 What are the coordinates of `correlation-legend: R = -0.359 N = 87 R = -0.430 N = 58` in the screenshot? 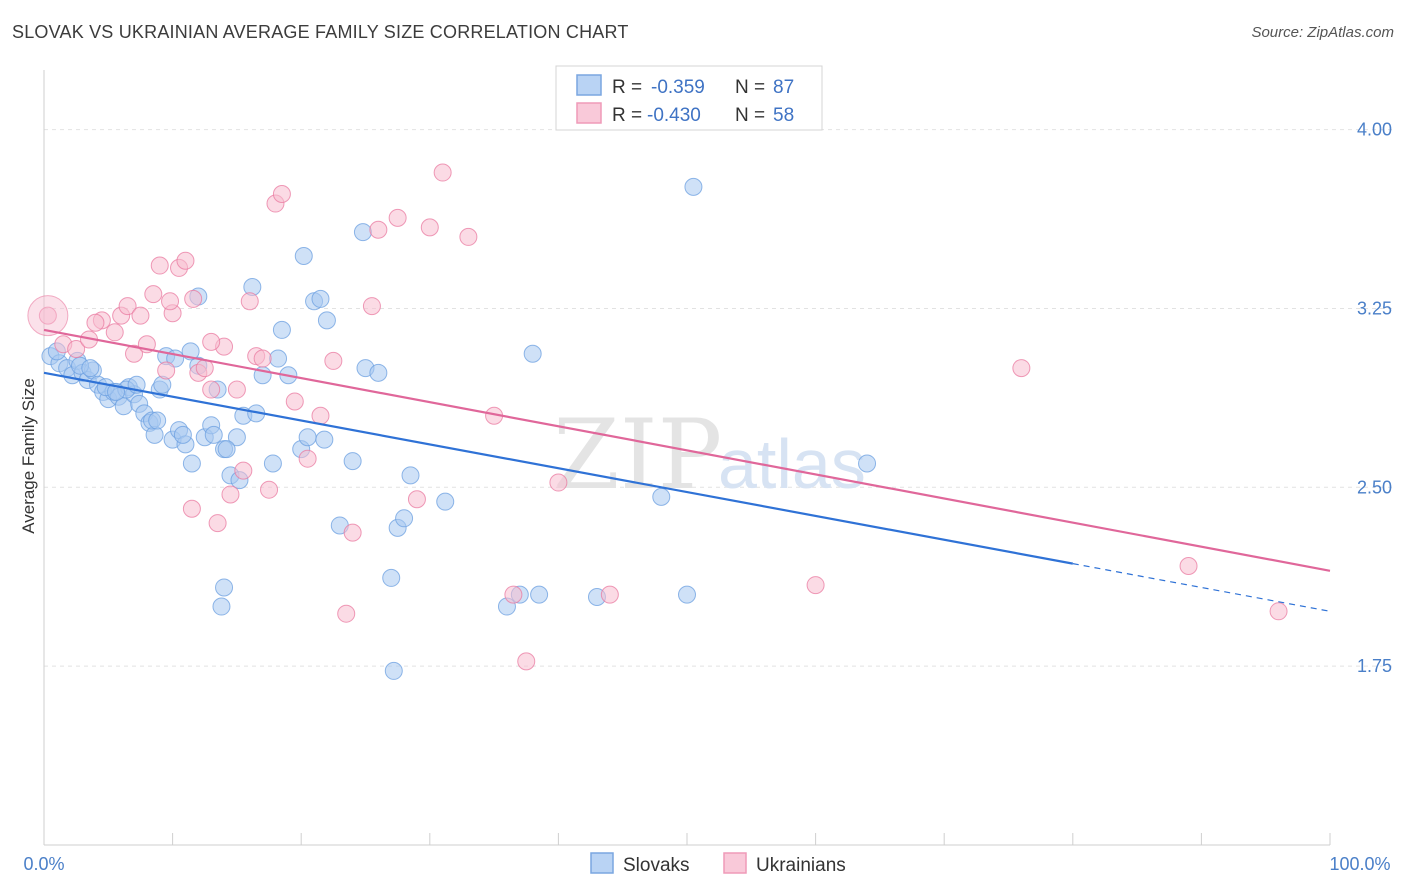 It's located at (689, 98).